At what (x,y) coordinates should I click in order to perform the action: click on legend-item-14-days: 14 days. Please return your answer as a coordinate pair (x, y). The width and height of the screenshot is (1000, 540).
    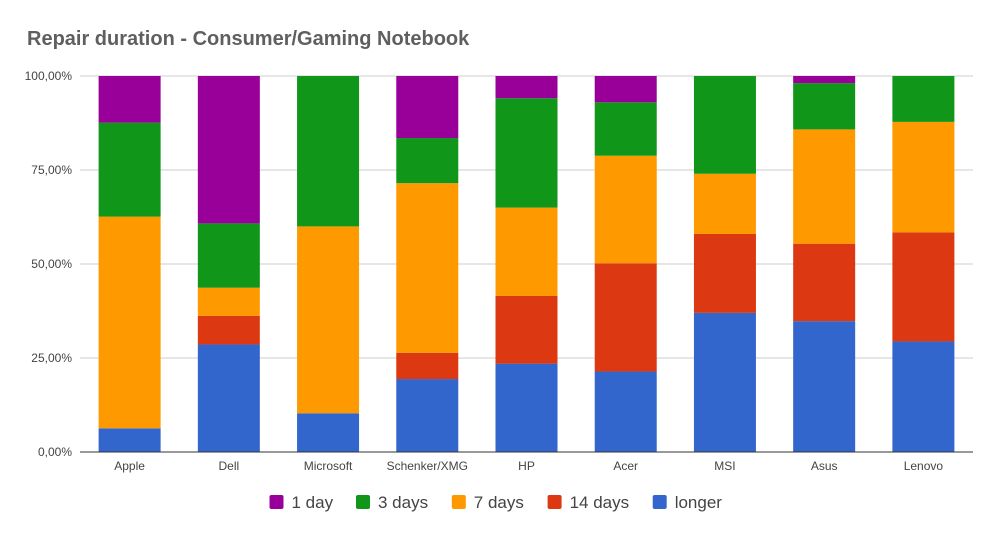
    Looking at the image, I should click on (588, 502).